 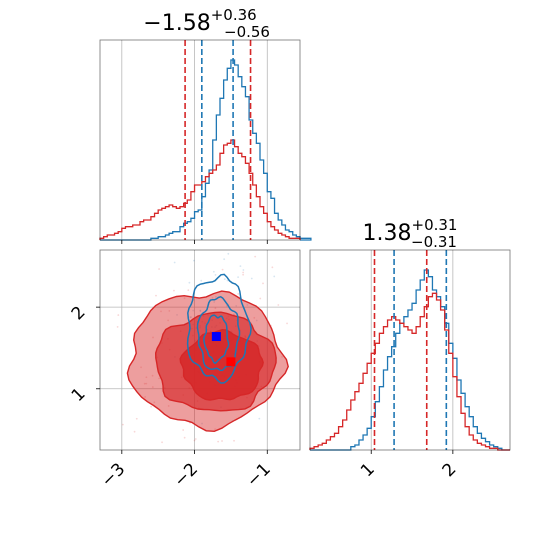 I want to click on joint-frame, so click(x=200, y=350).